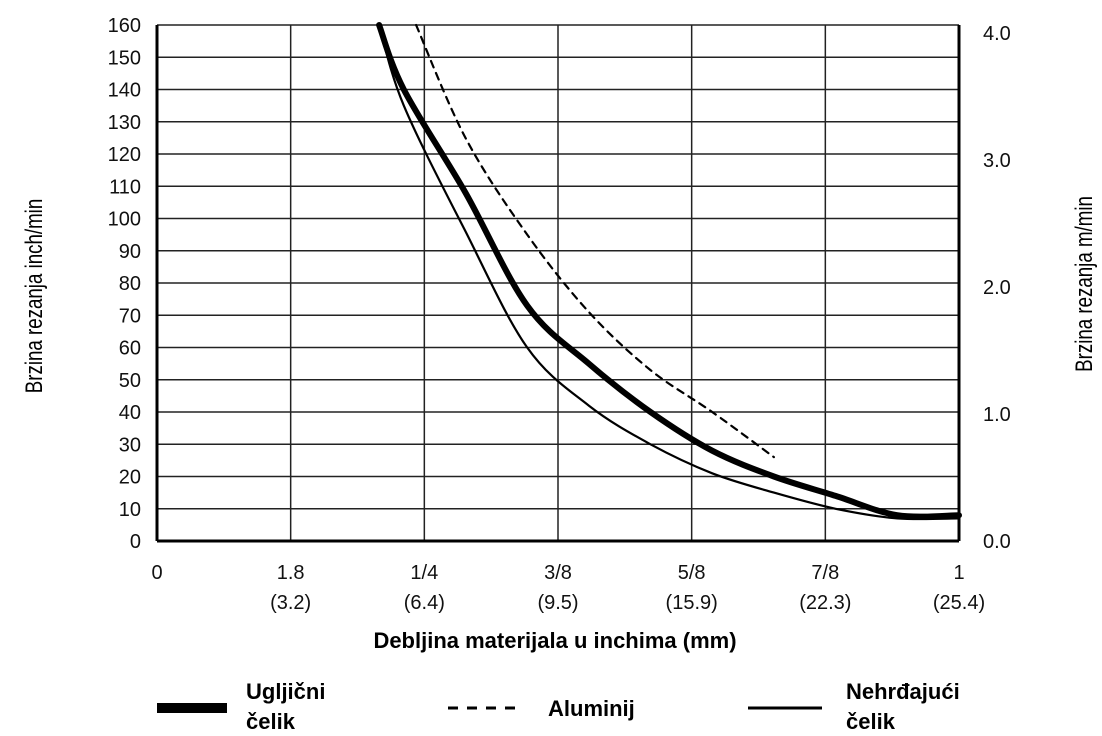  I want to click on y-left-tick-label: 100, so click(124, 220).